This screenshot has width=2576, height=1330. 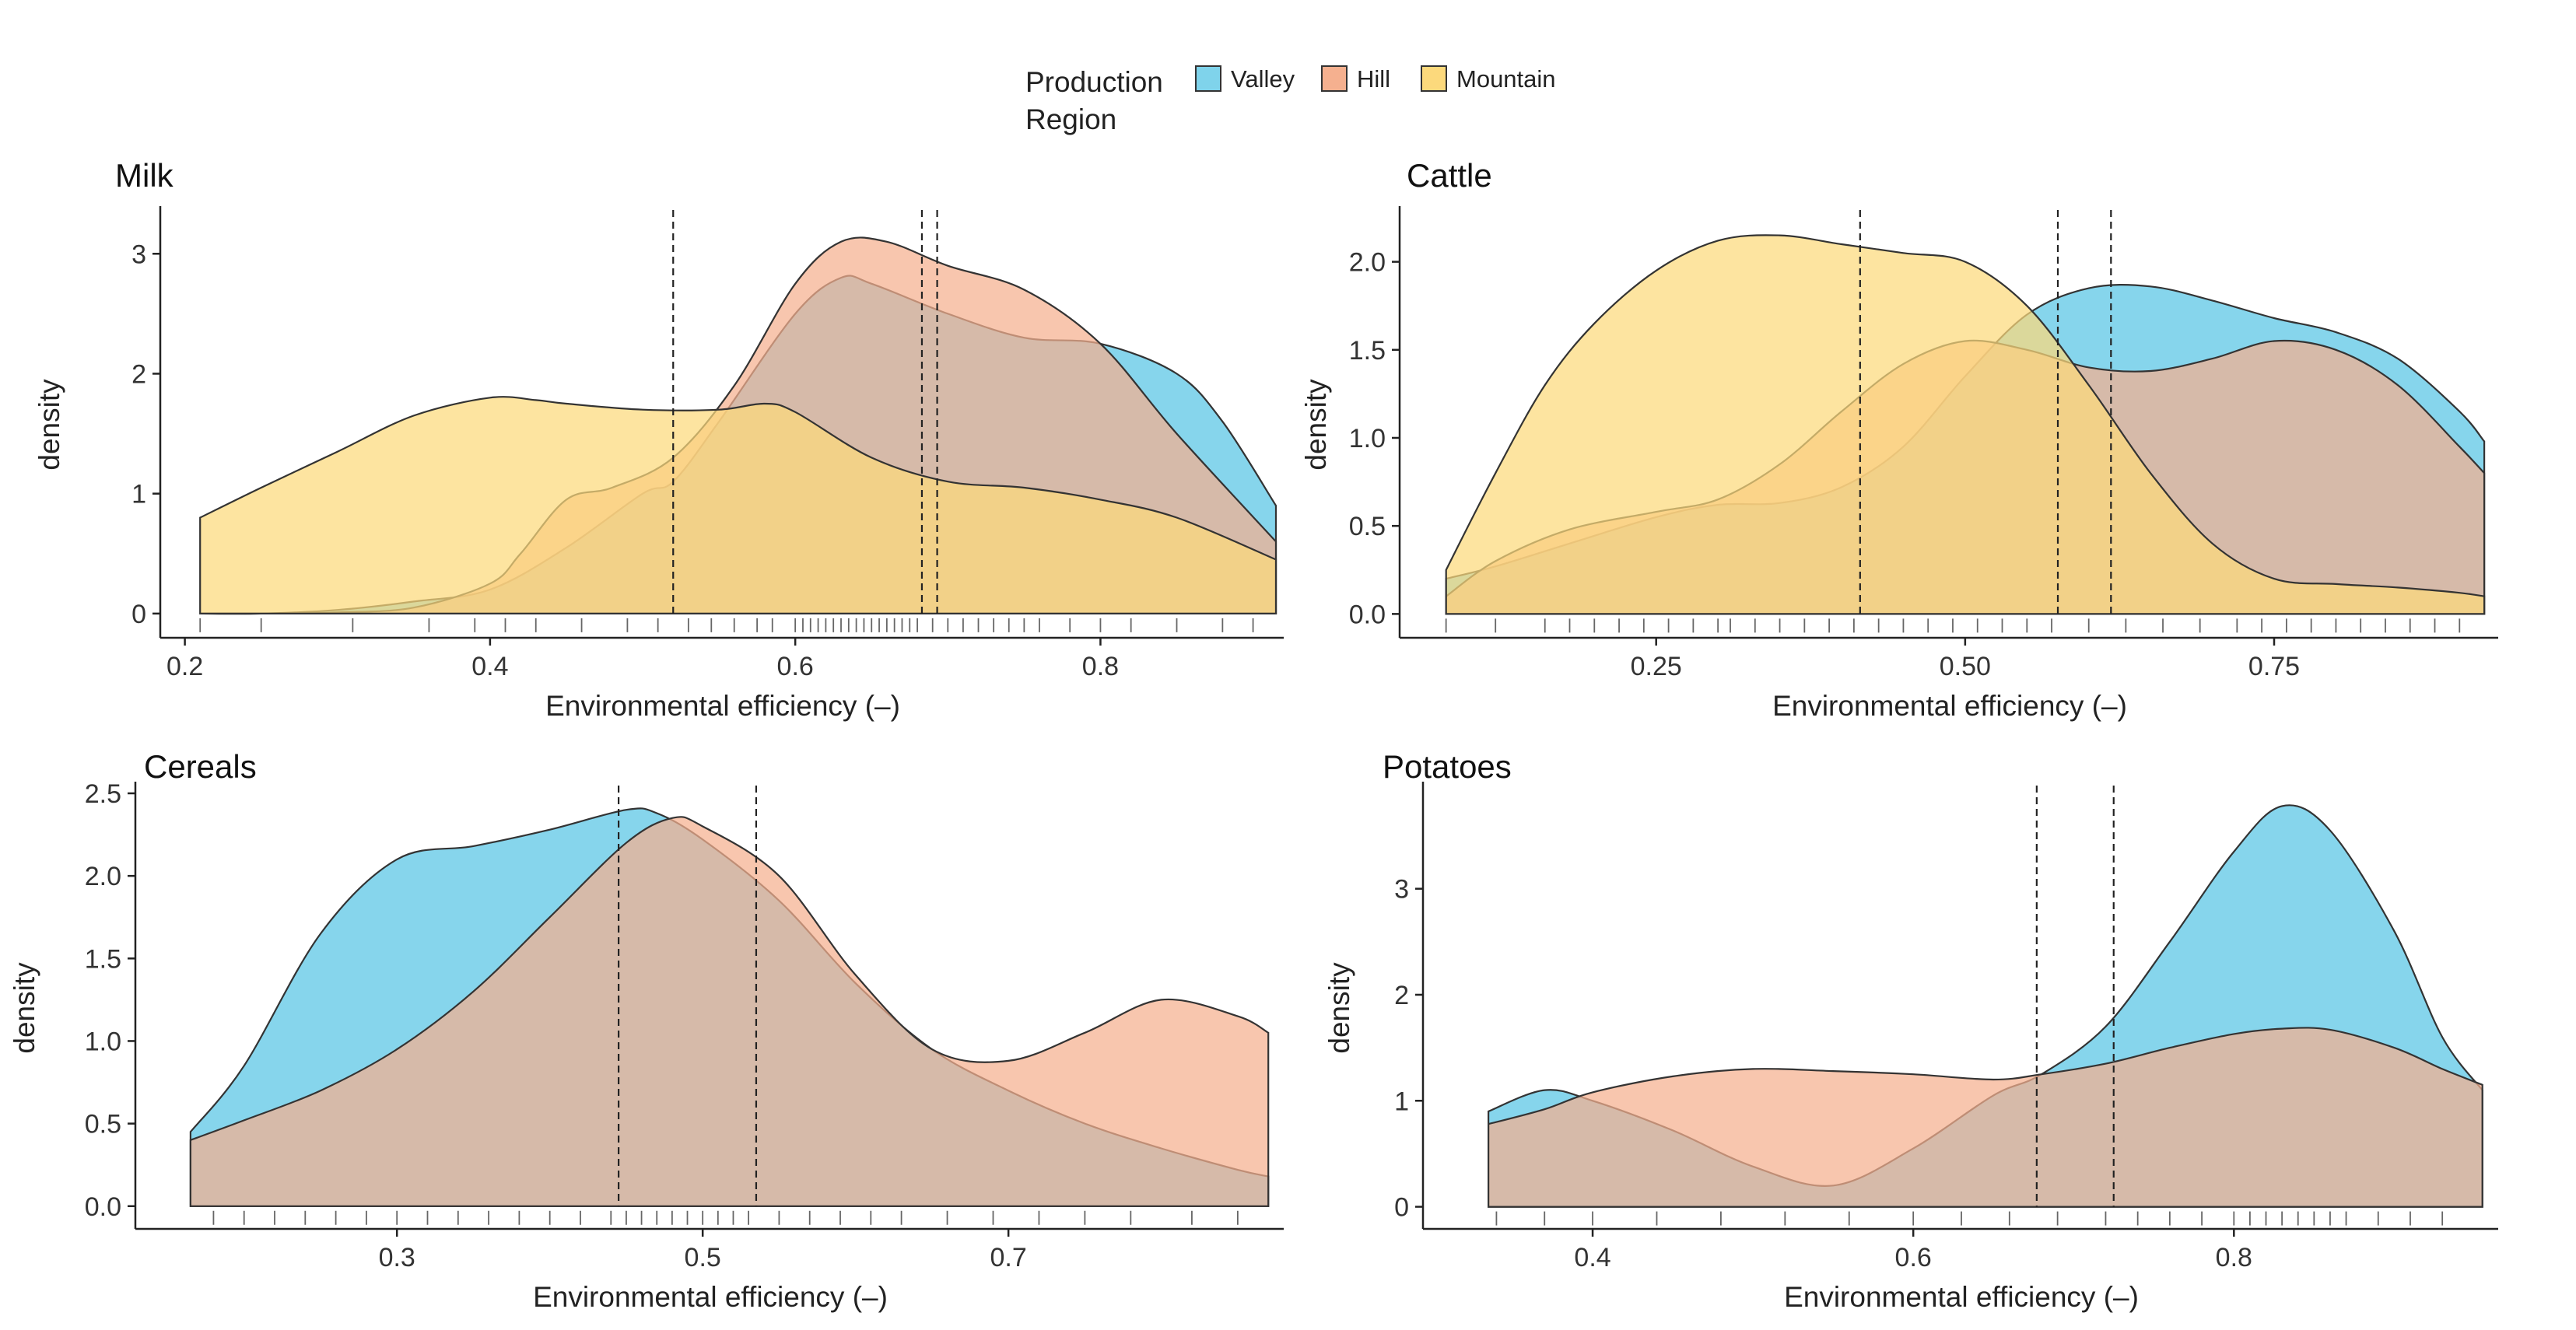 I want to click on x-tick-label: 0.50, so click(x=1966, y=666).